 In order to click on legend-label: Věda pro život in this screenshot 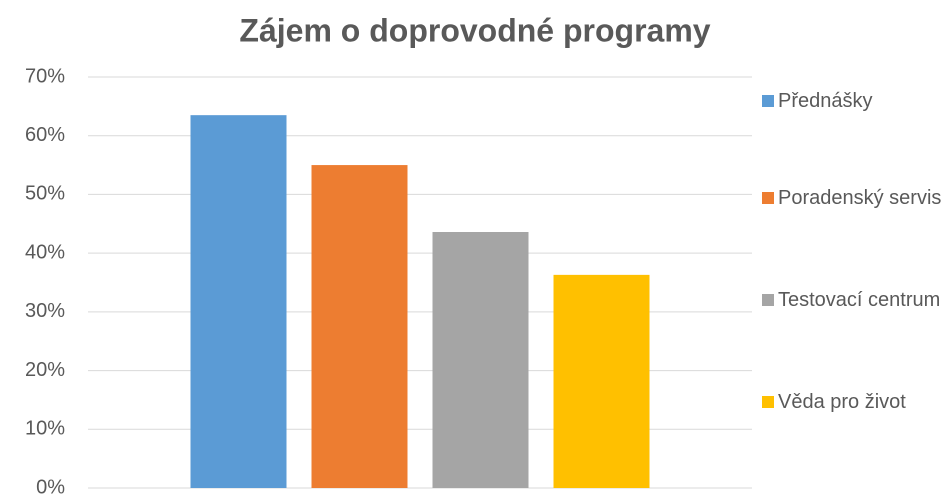, I will do `click(842, 402)`.